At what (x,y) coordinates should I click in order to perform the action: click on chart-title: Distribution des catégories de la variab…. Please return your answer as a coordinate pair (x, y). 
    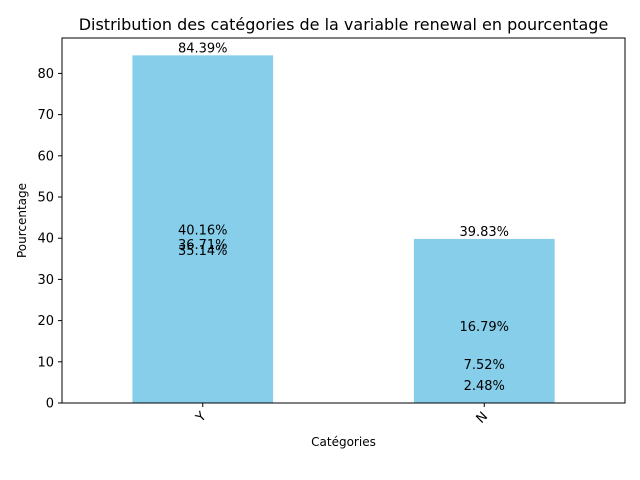
    Looking at the image, I should click on (344, 24).